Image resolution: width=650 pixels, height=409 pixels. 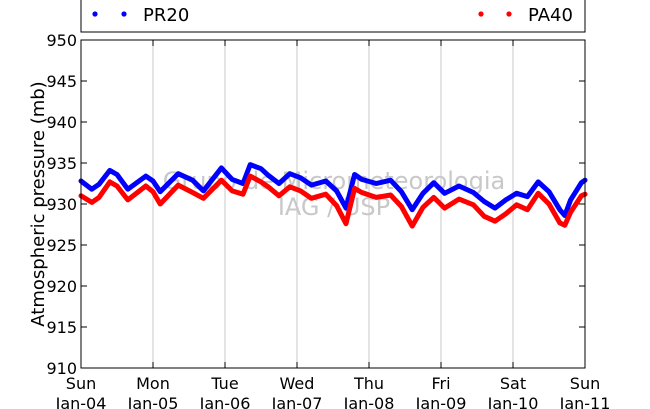 I want to click on y-tick-label: 945, so click(x=61, y=81).